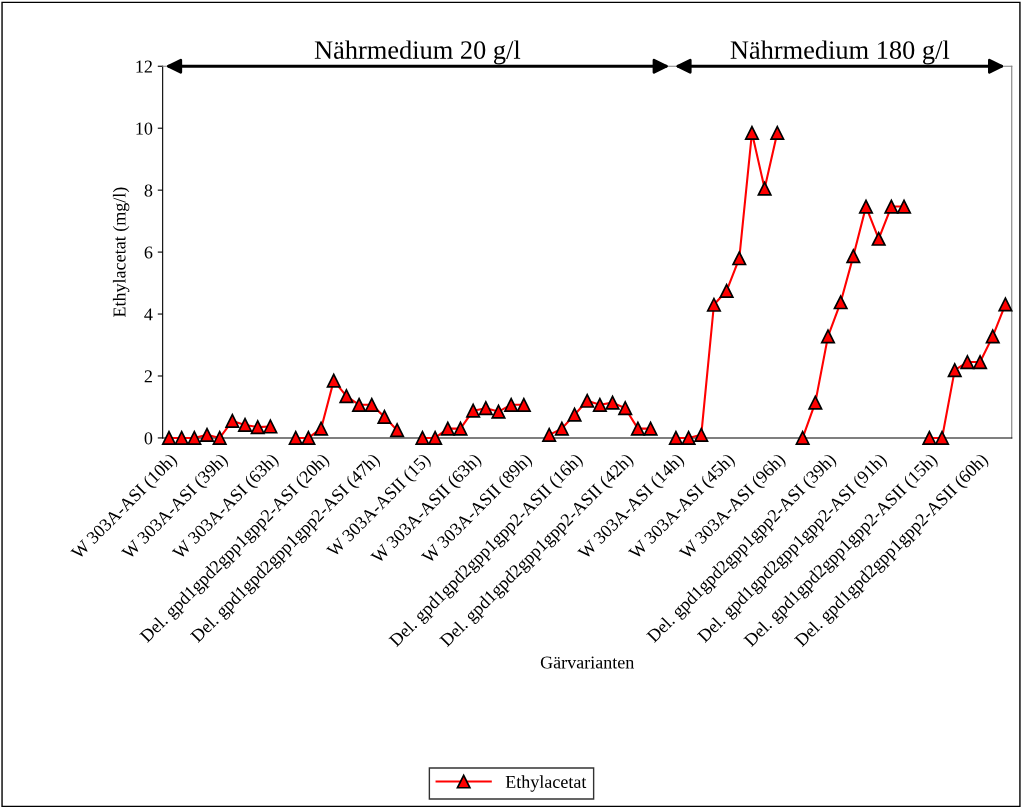  I want to click on text: Nährmedium 20 g/l, so click(417, 52).